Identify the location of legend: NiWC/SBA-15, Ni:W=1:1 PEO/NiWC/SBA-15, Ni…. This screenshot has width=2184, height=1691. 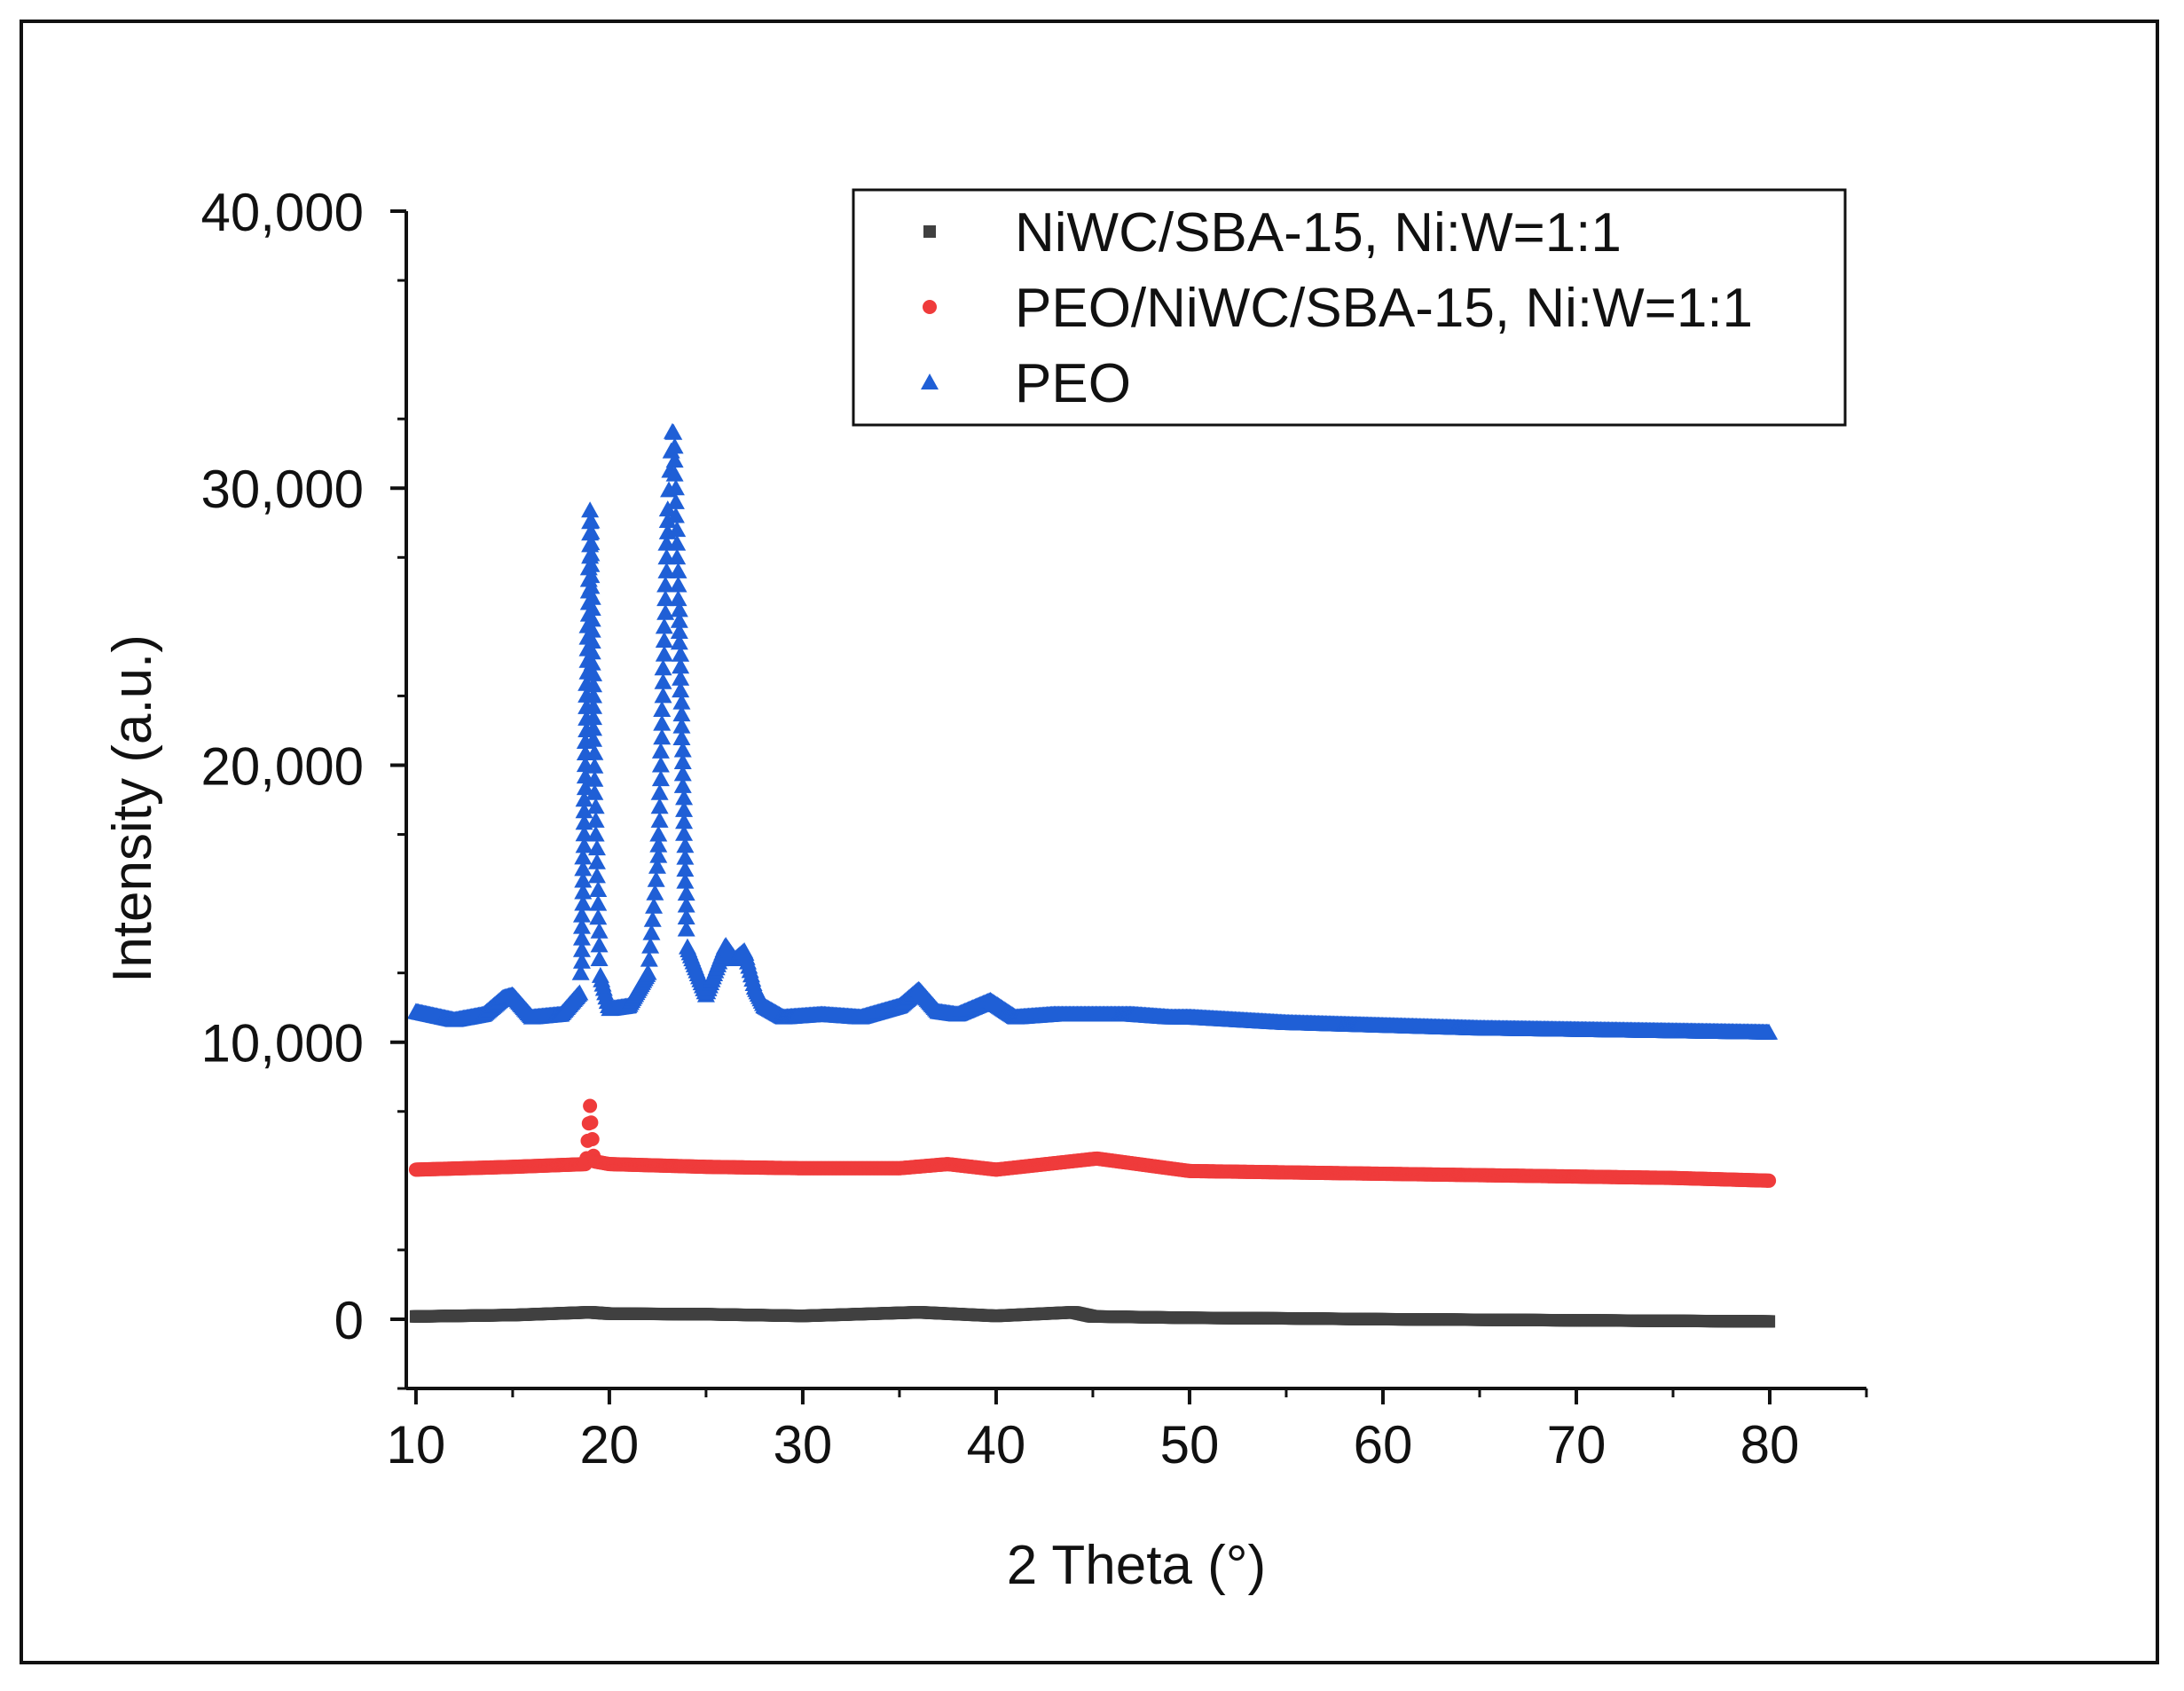
(1349, 307).